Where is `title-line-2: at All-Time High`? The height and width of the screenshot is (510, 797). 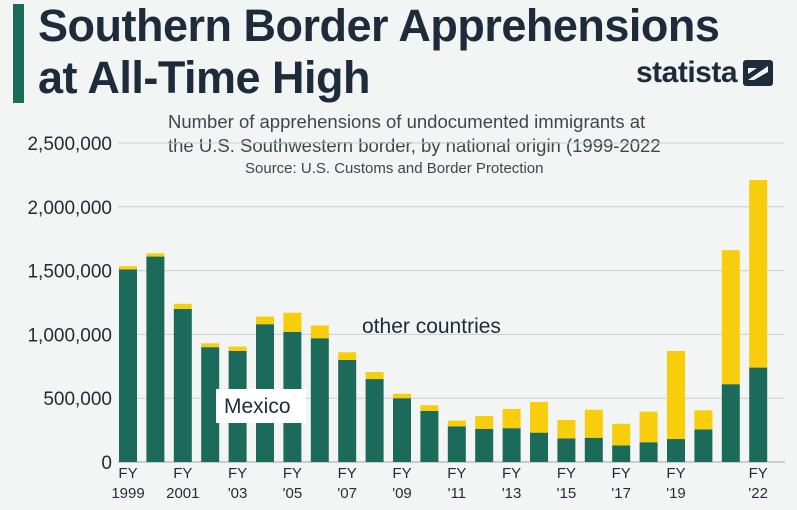 title-line-2: at All-Time High is located at coordinates (204, 77).